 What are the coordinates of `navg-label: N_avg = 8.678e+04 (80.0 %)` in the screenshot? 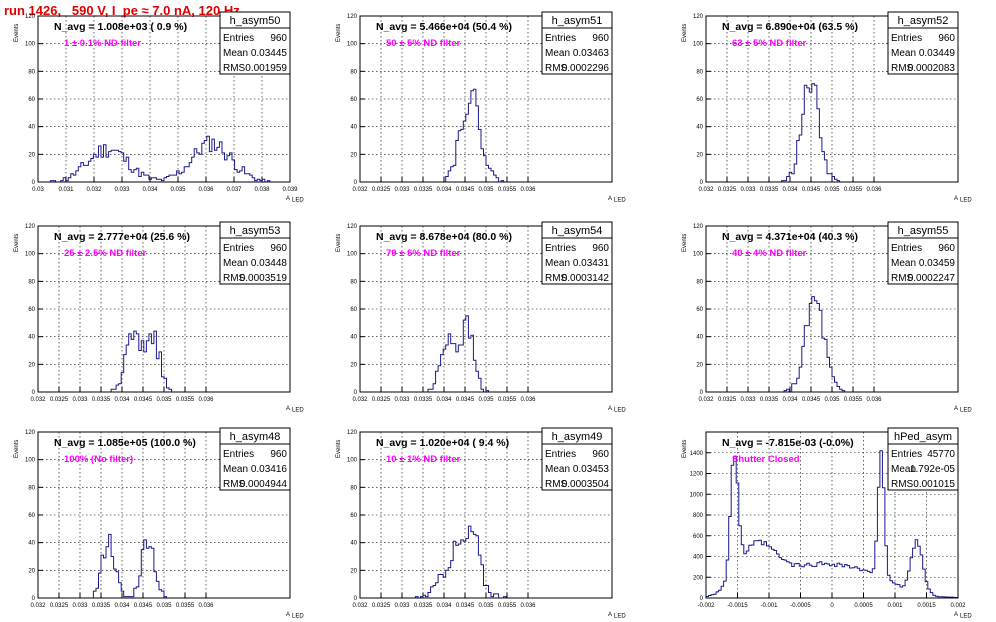 It's located at (444, 237).